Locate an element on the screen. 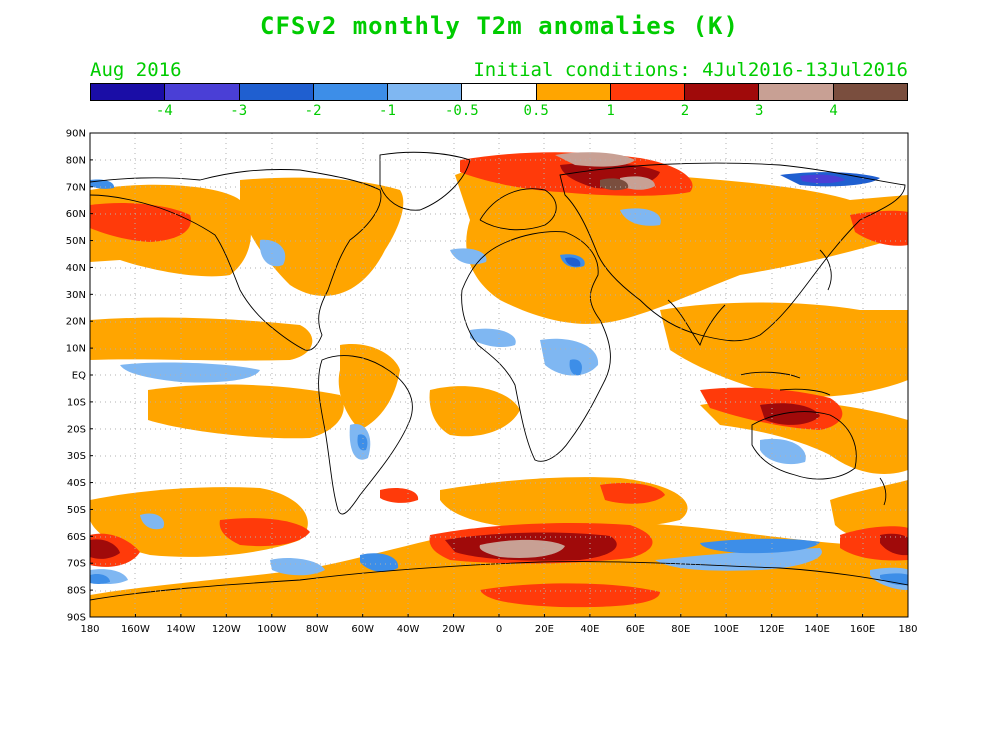  latitude-label: 50S is located at coordinates (76, 510).